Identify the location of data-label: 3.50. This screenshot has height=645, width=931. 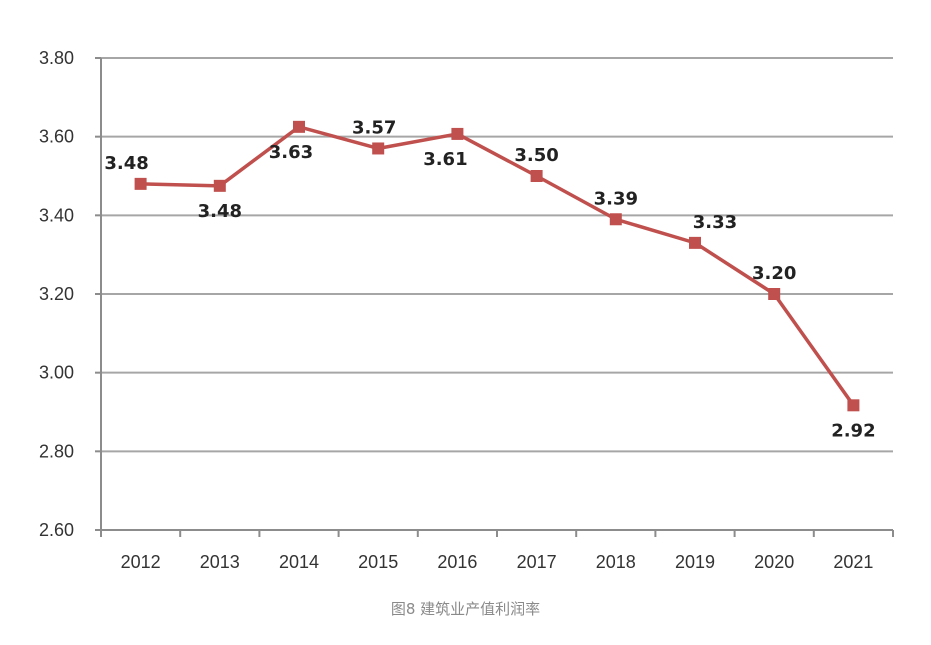
(536, 155).